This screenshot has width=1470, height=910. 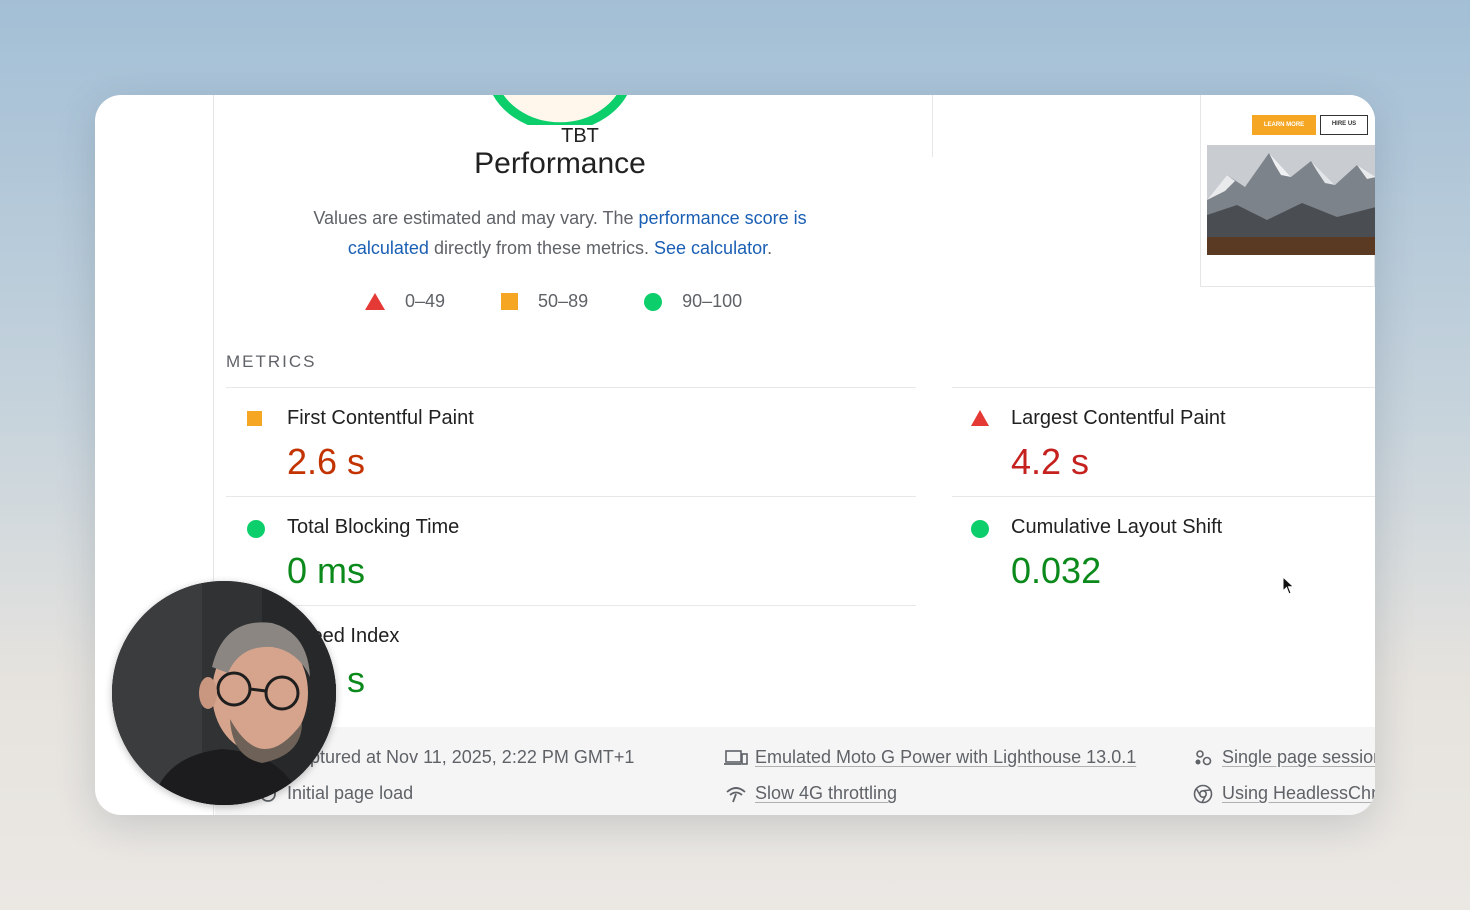 What do you see at coordinates (326, 570) in the screenshot?
I see `metric-value: 0 ms` at bounding box center [326, 570].